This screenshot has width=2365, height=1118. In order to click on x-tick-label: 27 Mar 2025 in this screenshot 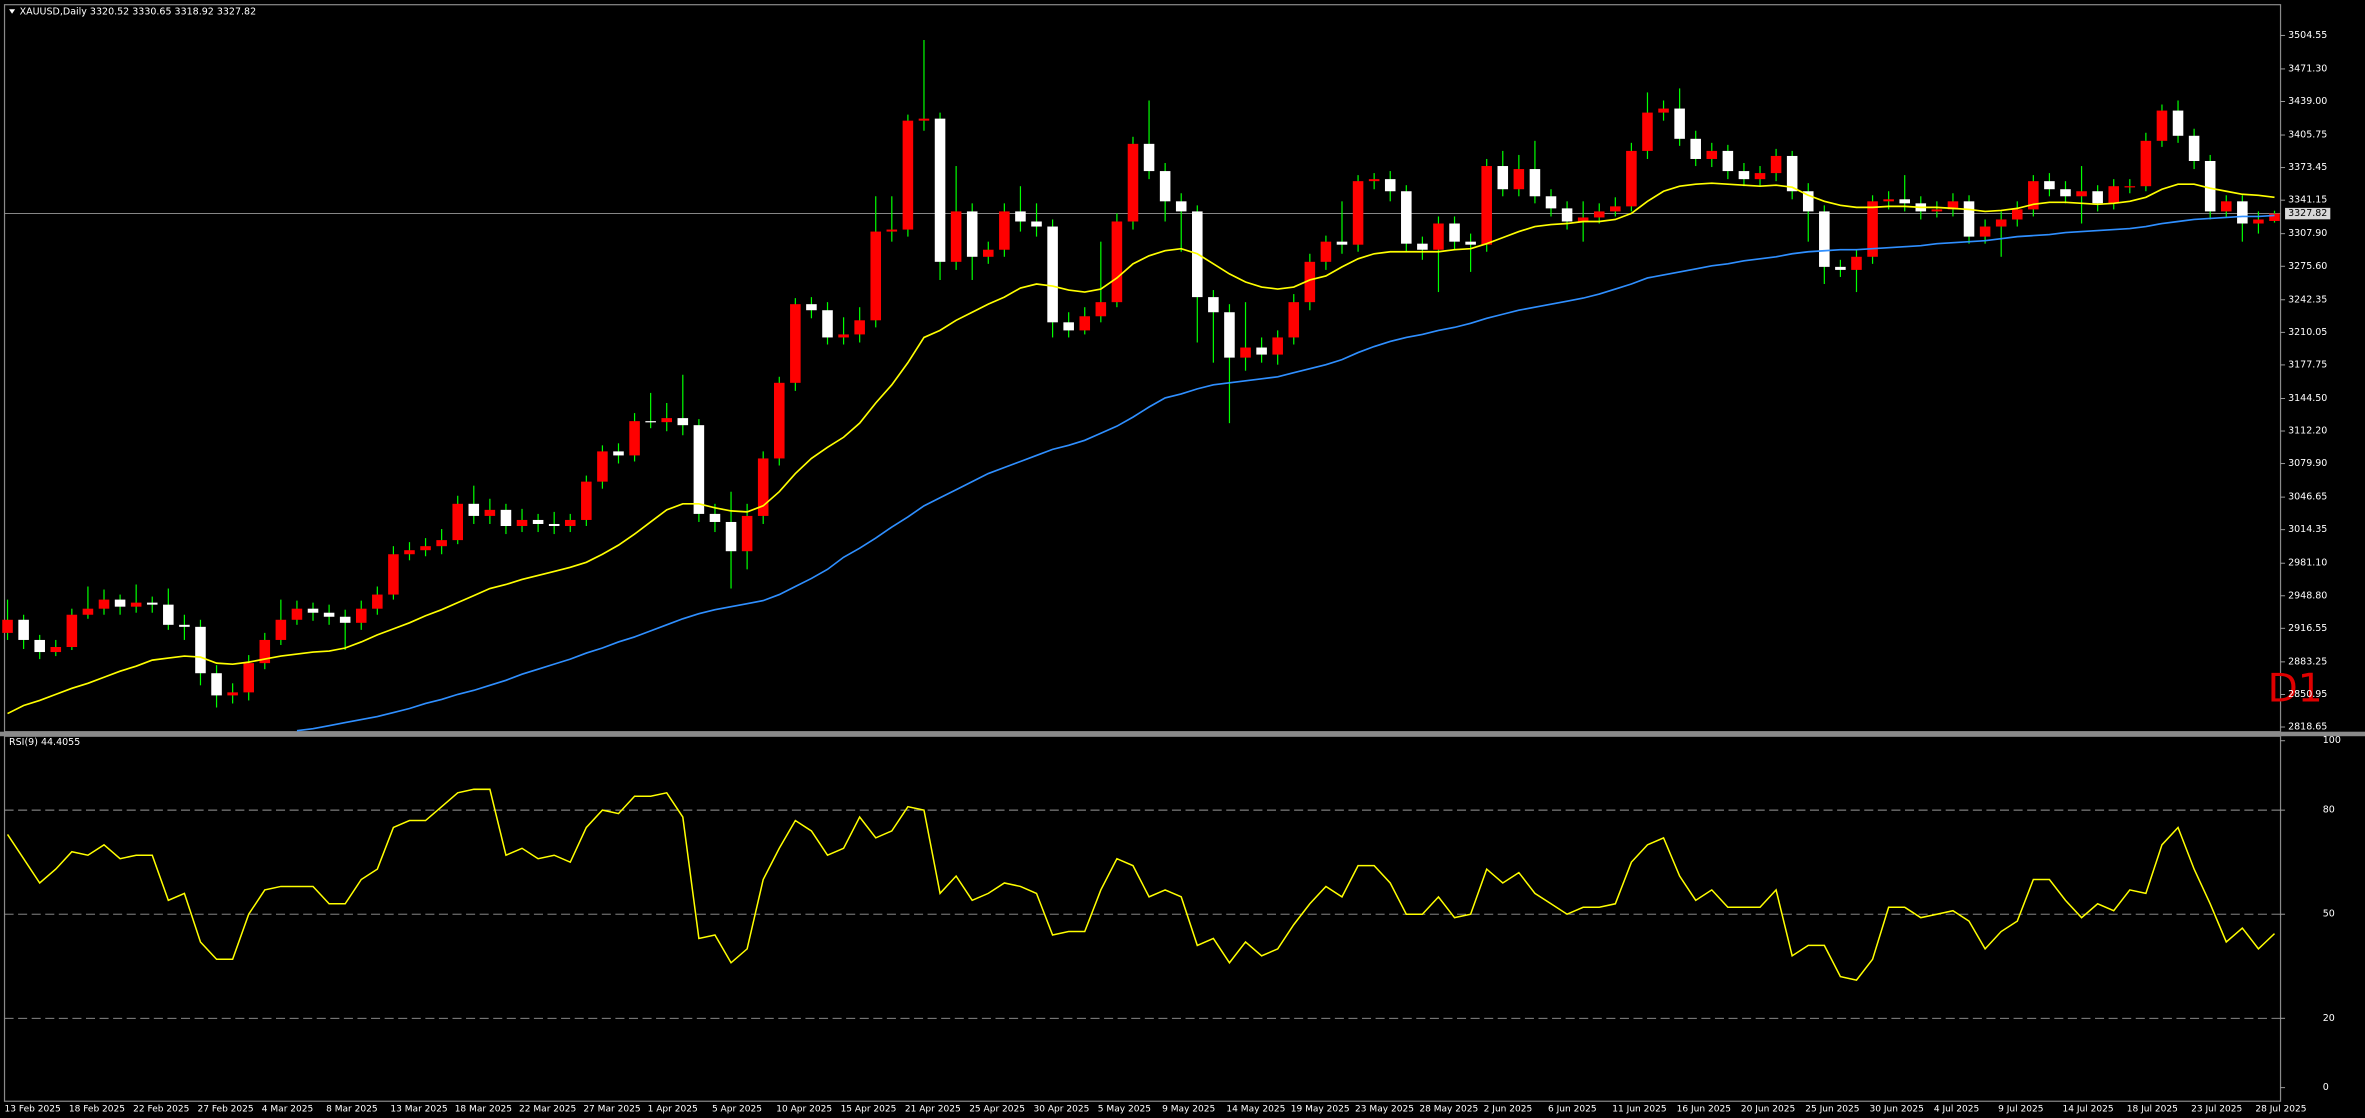, I will do `click(611, 1109)`.